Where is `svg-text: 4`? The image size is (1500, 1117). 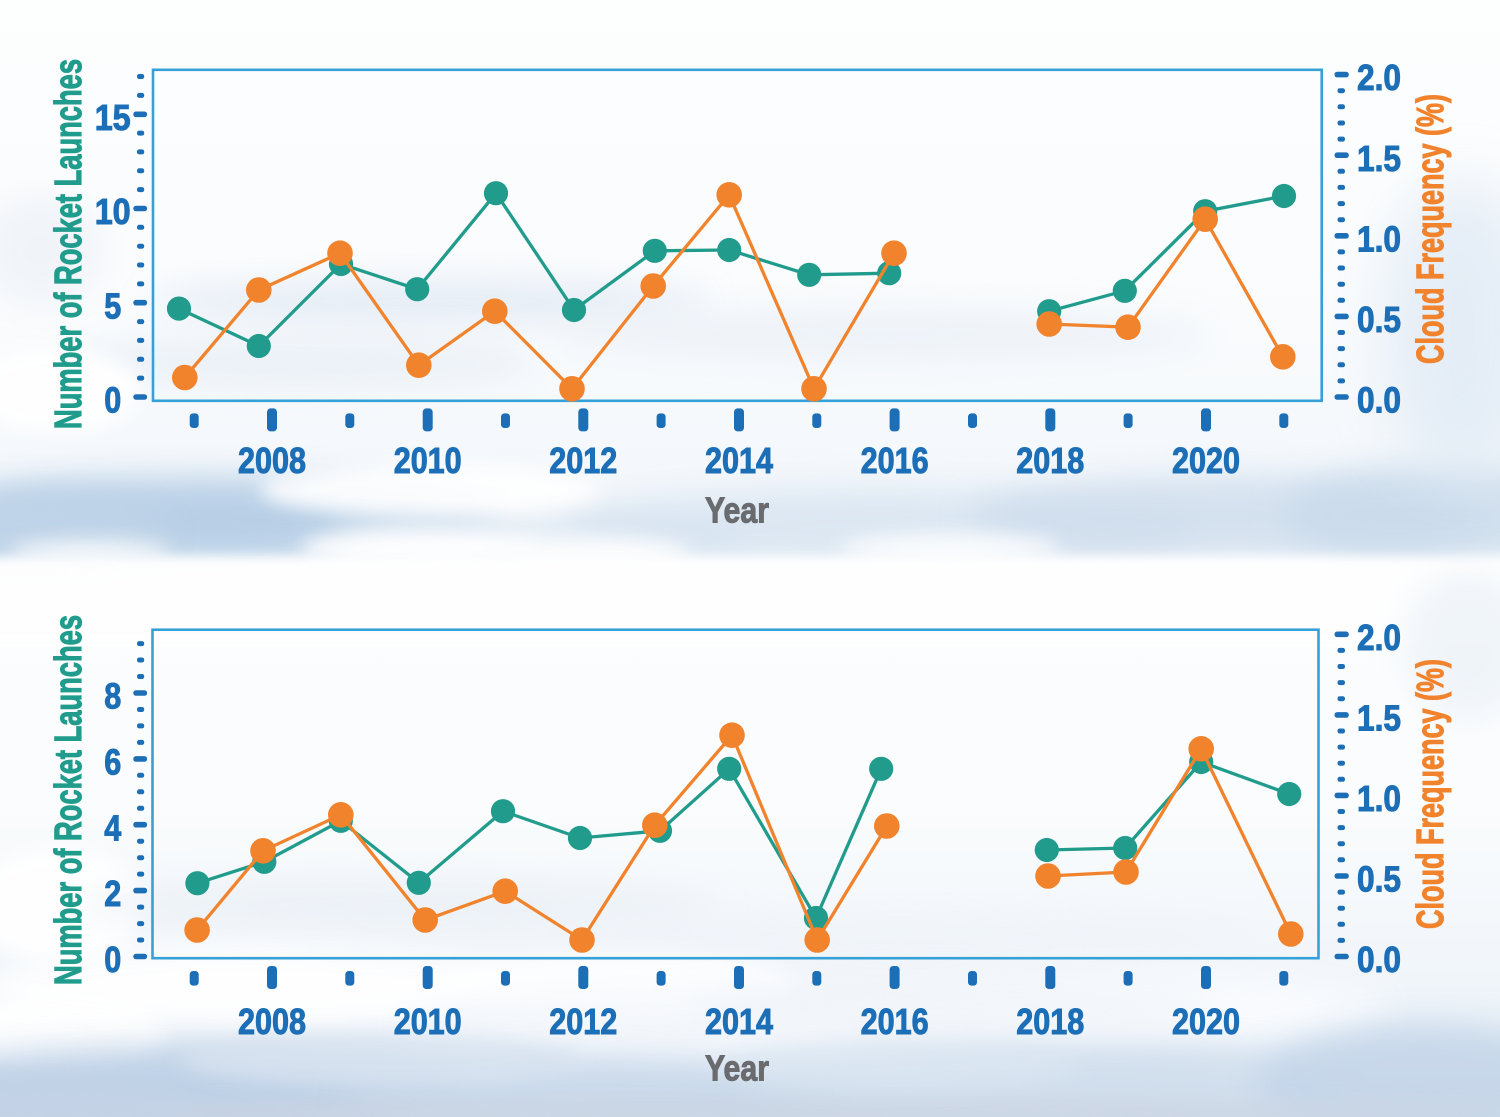 svg-text: 4 is located at coordinates (112, 827).